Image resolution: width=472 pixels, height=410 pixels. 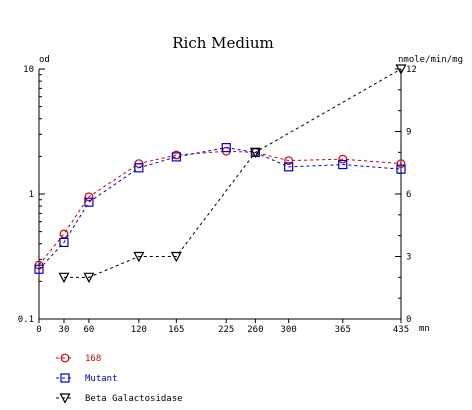 What do you see at coordinates (408, 133) in the screenshot?
I see `y-right-tick-label: 9` at bounding box center [408, 133].